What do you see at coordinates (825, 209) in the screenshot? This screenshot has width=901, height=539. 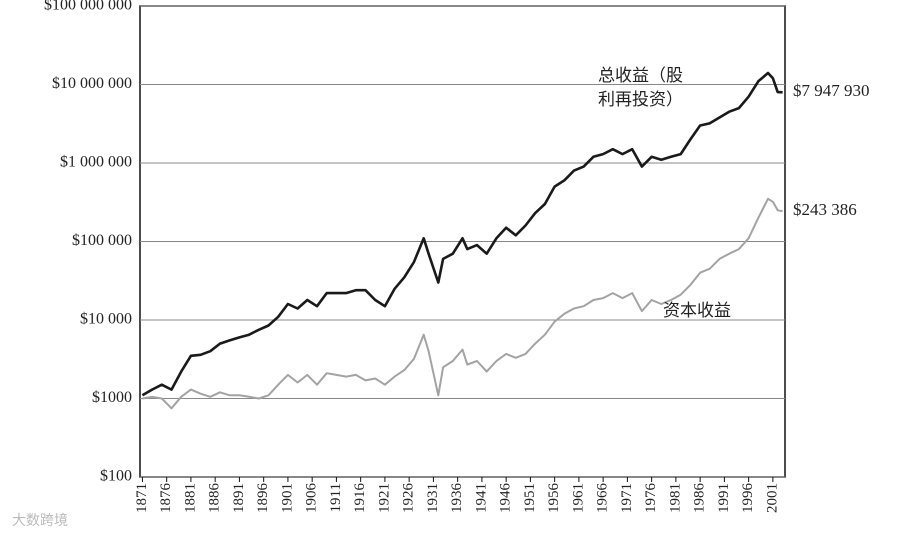 I see `end-label: $243 386` at bounding box center [825, 209].